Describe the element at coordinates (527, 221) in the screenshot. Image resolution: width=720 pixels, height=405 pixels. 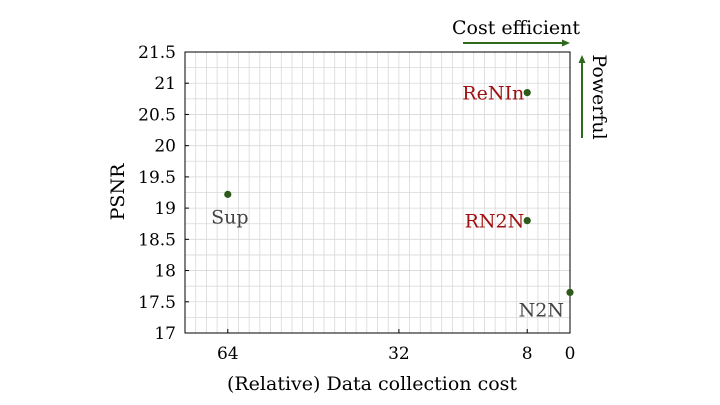
I see `data-point-rn2n` at that location.